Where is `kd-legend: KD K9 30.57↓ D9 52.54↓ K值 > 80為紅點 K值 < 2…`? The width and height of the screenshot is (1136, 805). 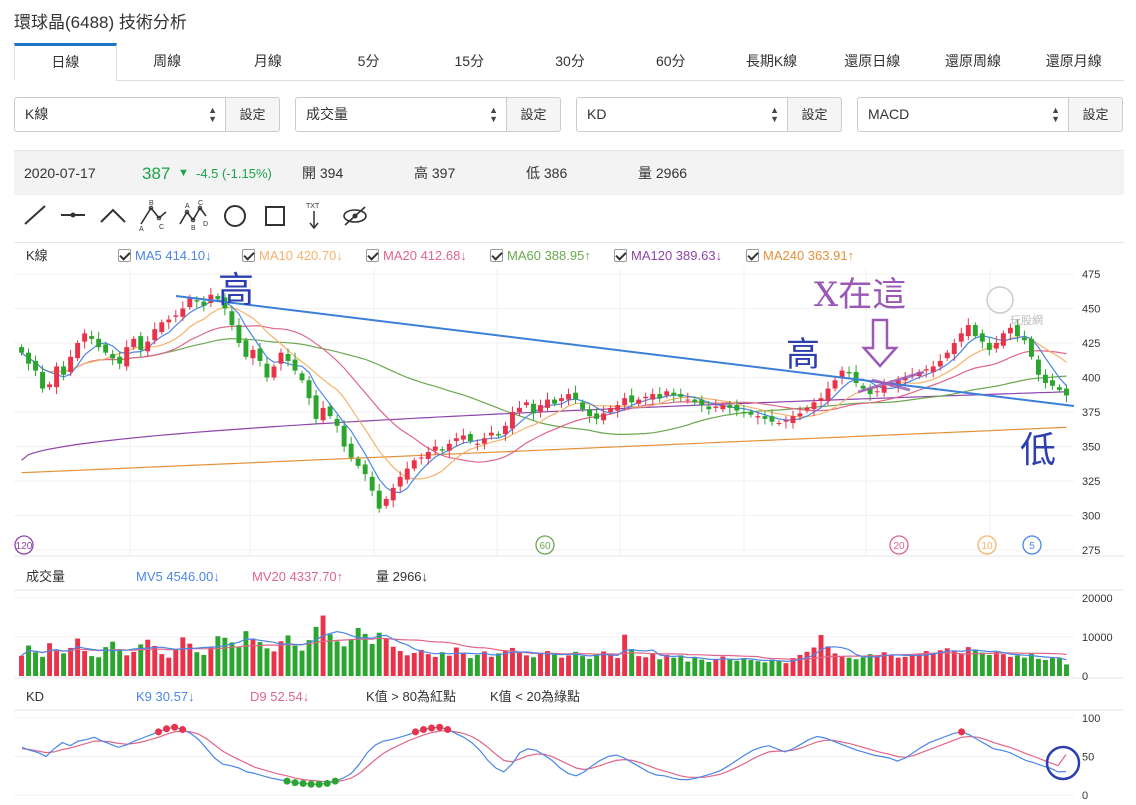 kd-legend: KD K9 30.57↓ D9 52.54↓ K值 > 80為紅點 K值 < 2… is located at coordinates (564, 697).